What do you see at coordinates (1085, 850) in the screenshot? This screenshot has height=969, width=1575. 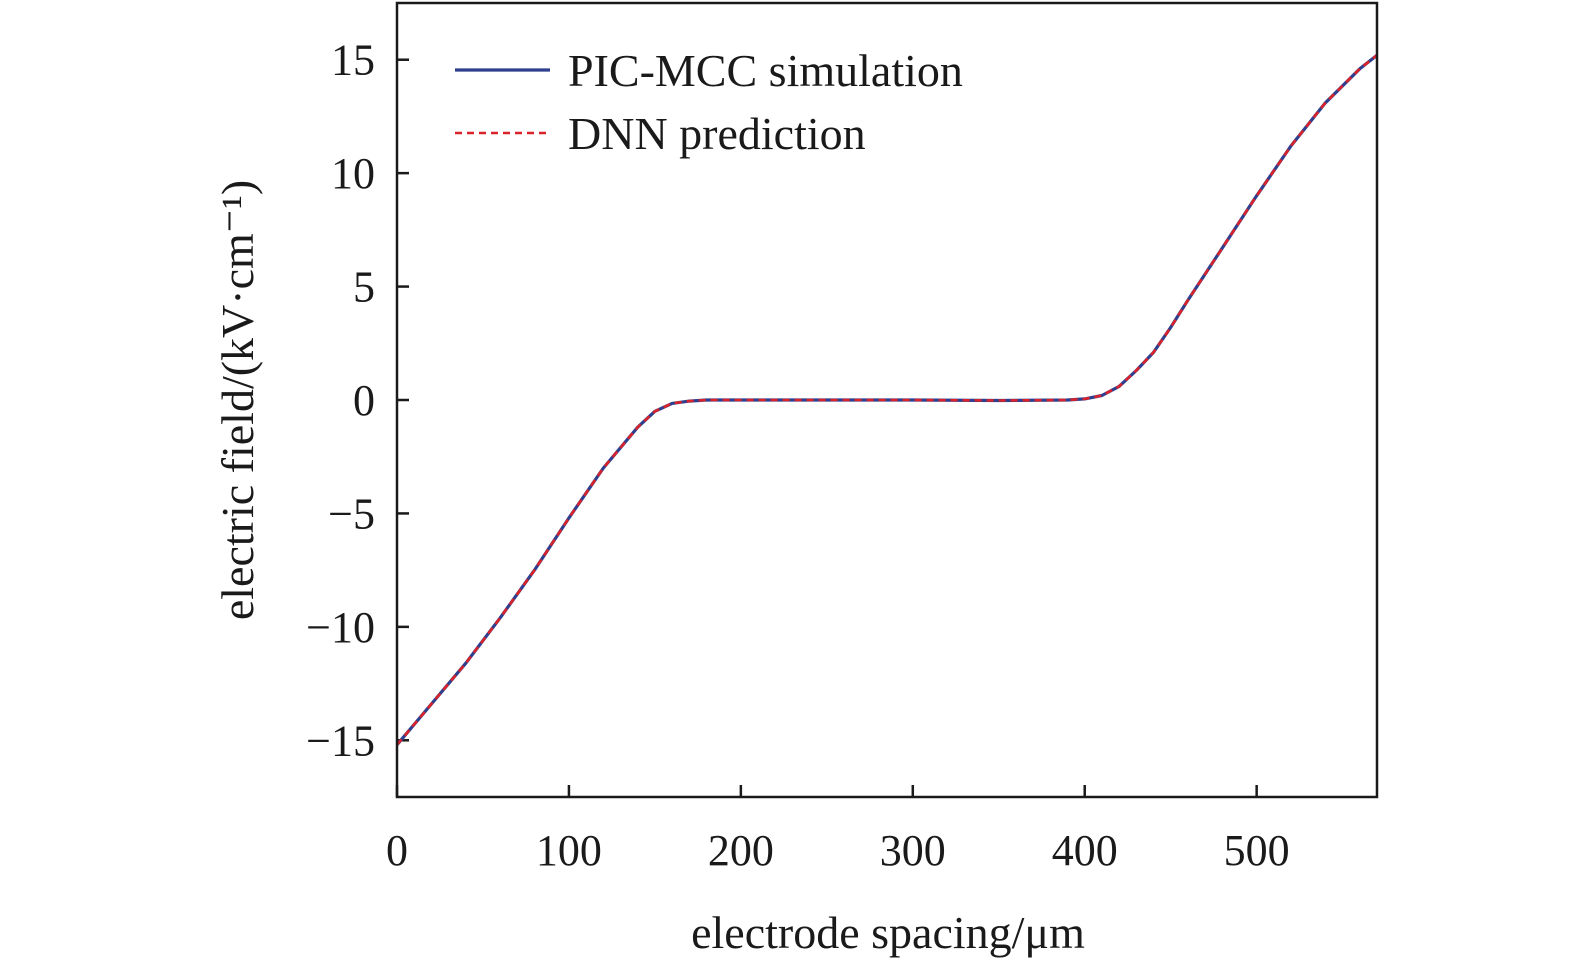 I see `x-tick-label: 400` at bounding box center [1085, 850].